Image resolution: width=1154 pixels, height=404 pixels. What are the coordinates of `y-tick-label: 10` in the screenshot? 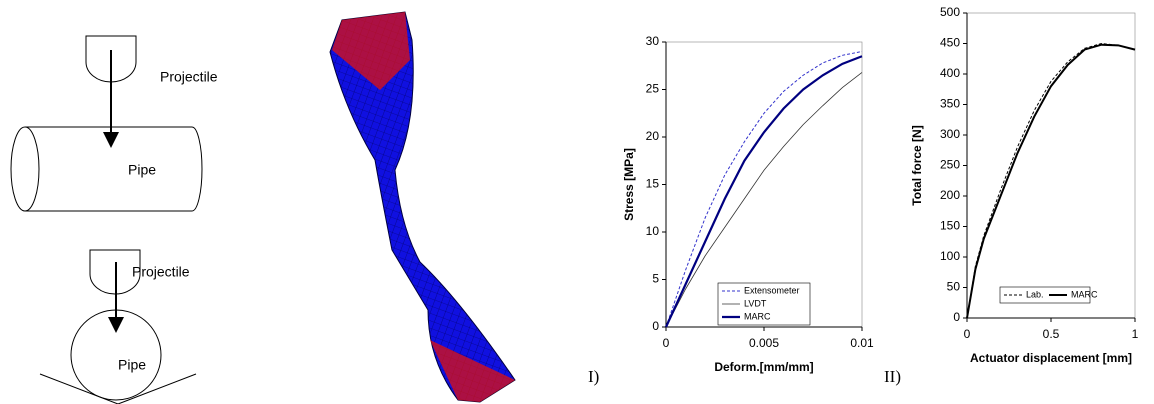 It's located at (653, 231).